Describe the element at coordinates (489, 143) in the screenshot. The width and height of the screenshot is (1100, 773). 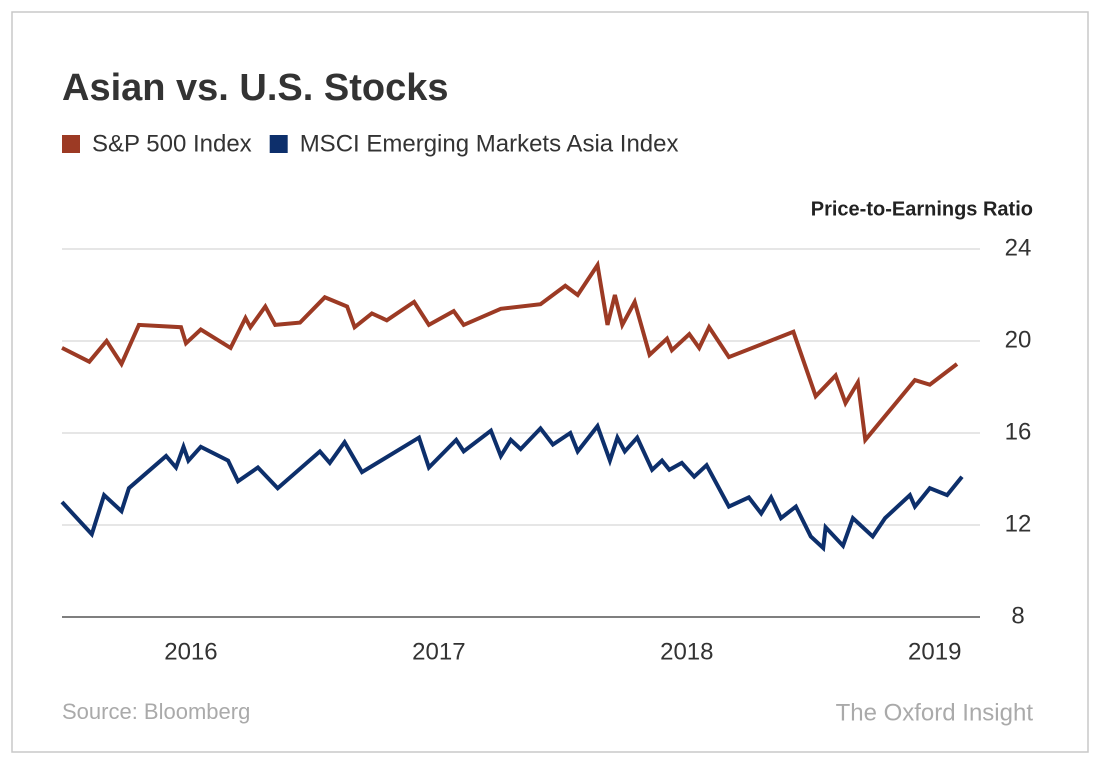
I see `legend-label: MSCI Emerging Markets Asia Index` at that location.